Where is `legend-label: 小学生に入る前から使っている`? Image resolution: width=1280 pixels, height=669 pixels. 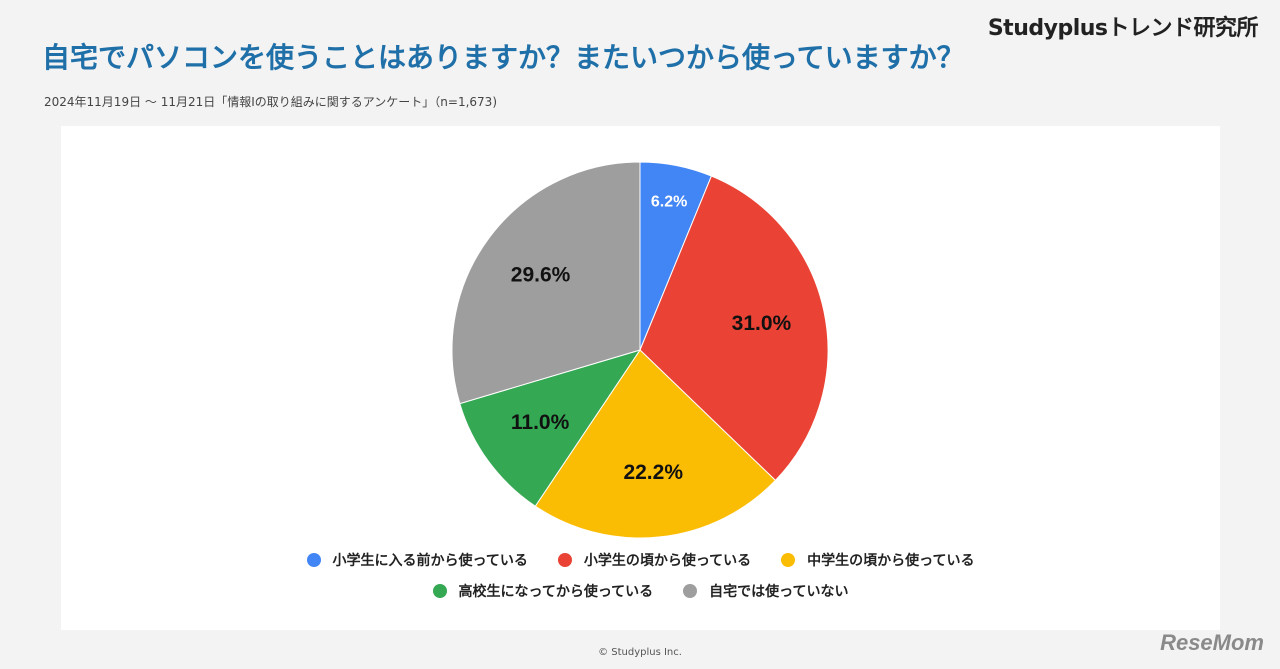
legend-label: 小学生に入る前から使っている is located at coordinates (430, 561).